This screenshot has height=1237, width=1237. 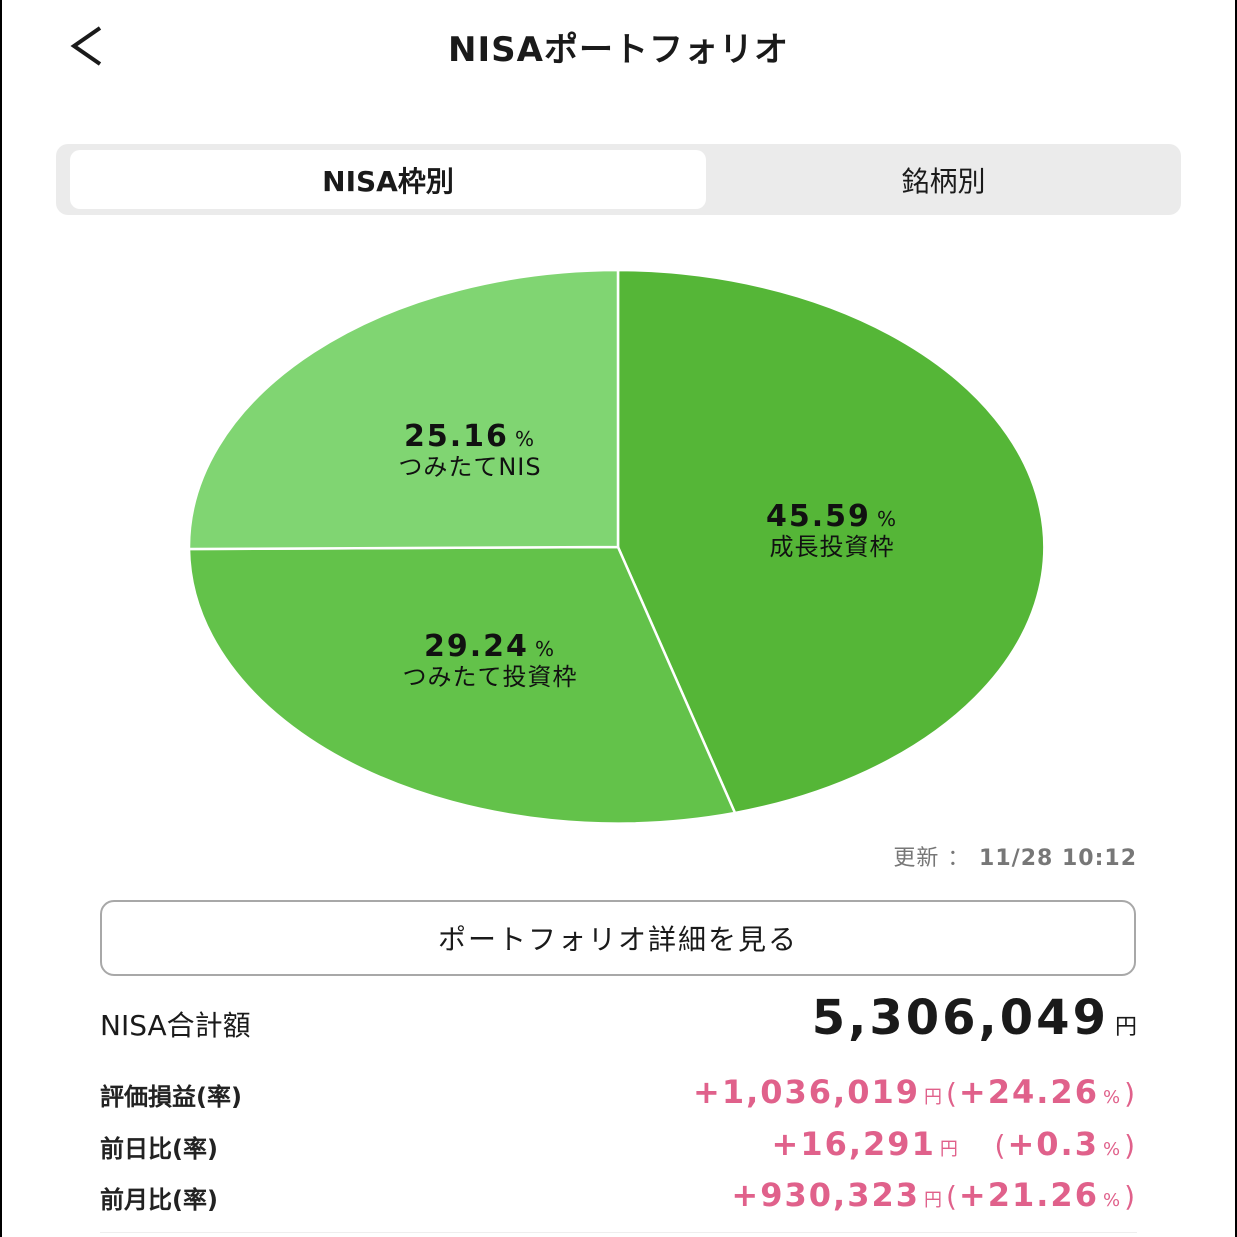 I want to click on chevron-left-icon, so click(x=86, y=46).